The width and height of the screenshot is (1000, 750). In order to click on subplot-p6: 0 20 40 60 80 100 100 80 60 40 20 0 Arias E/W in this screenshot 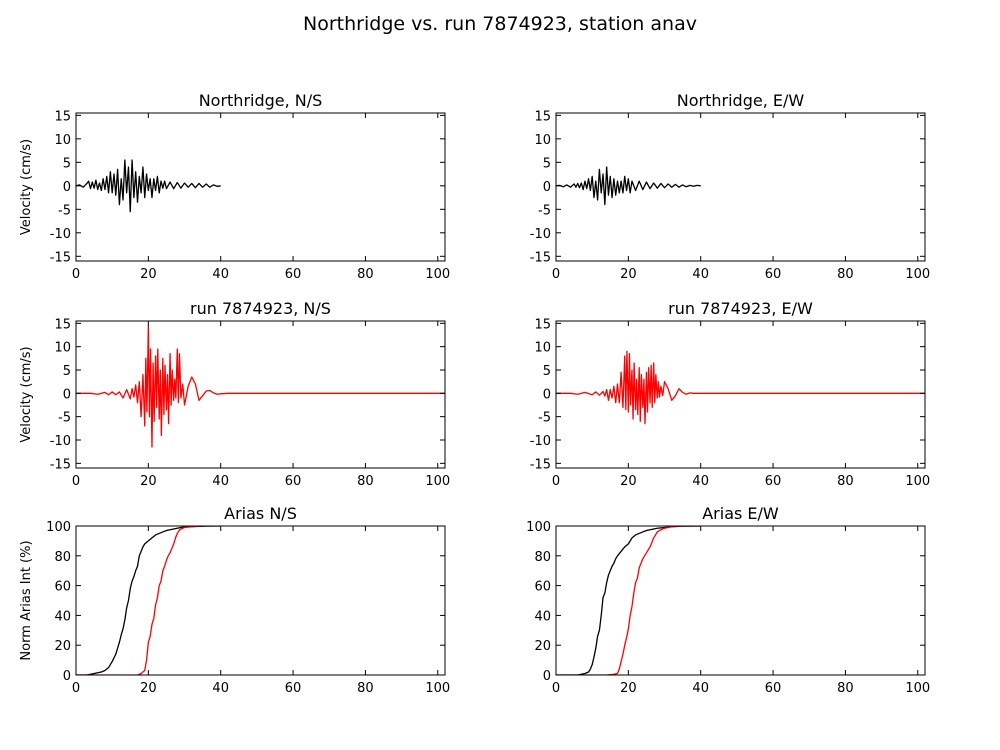, I will do `click(728, 600)`.